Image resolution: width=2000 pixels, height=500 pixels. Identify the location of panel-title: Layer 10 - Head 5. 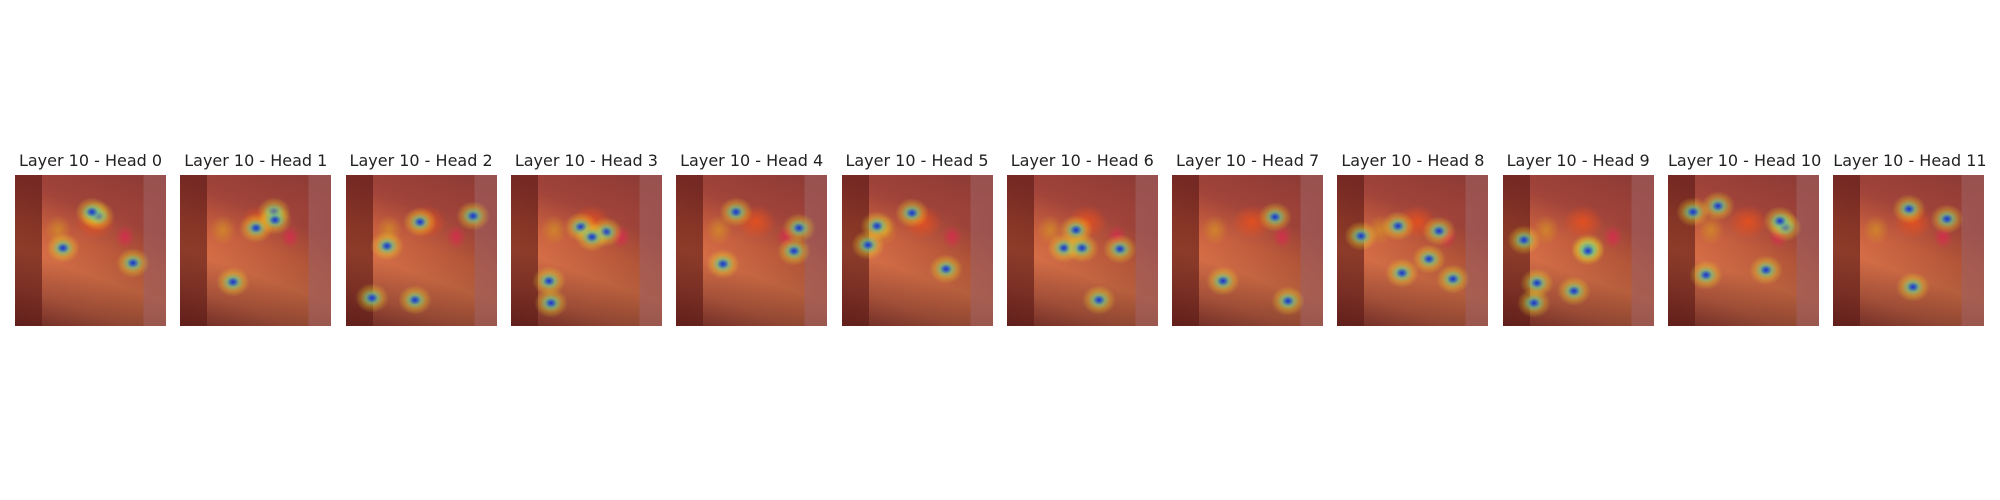
(917, 160).